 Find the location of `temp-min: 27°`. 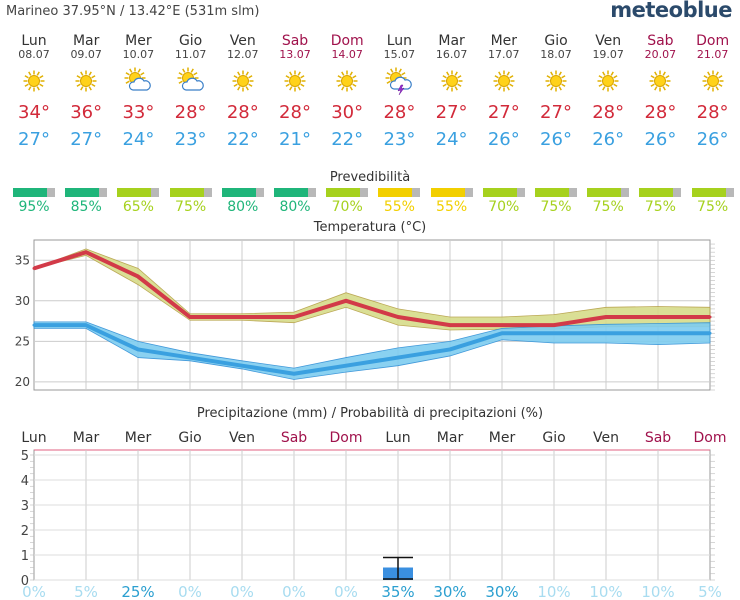

temp-min: 27° is located at coordinates (34, 139).